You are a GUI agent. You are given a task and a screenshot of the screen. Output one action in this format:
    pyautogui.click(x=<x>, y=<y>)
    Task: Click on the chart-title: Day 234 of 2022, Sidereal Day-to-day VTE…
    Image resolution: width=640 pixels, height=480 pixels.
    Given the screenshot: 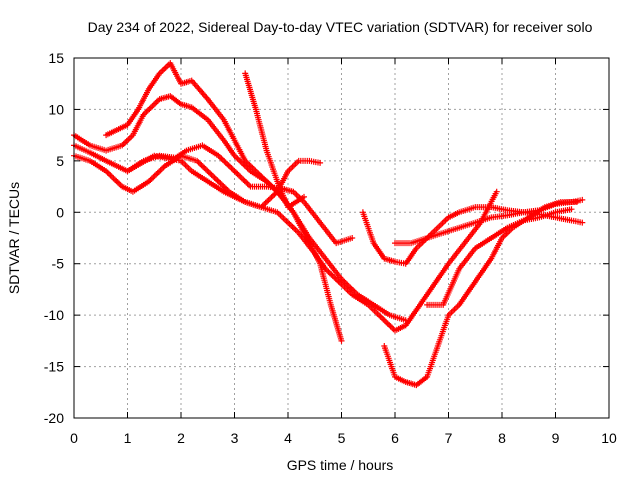 What is the action you would take?
    pyautogui.click(x=340, y=27)
    